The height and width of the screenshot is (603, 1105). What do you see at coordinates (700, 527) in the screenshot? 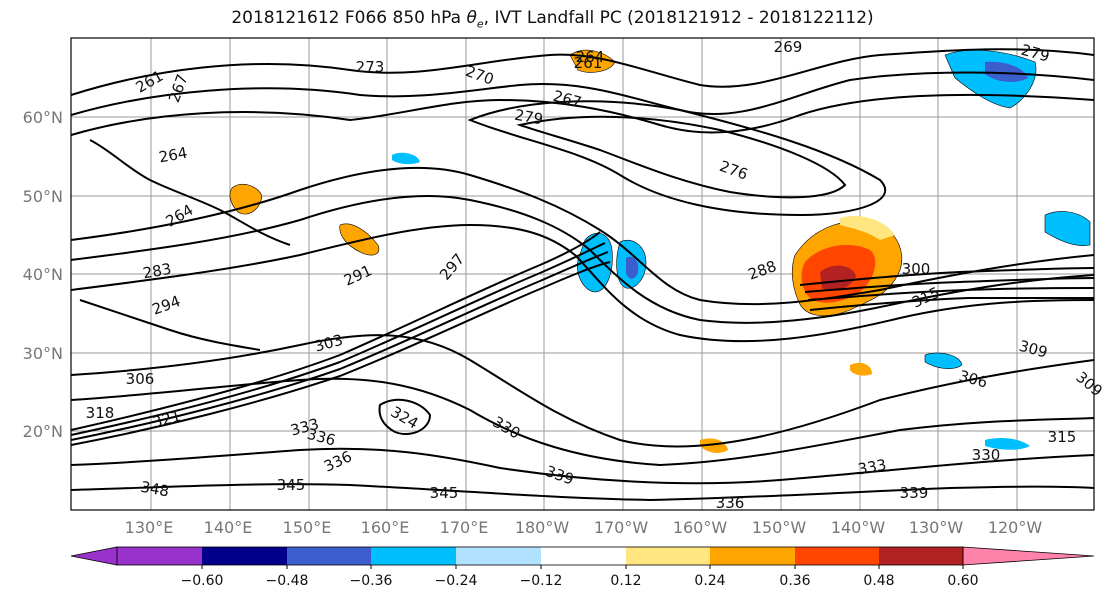
I see `lon-label: 160°W` at bounding box center [700, 527].